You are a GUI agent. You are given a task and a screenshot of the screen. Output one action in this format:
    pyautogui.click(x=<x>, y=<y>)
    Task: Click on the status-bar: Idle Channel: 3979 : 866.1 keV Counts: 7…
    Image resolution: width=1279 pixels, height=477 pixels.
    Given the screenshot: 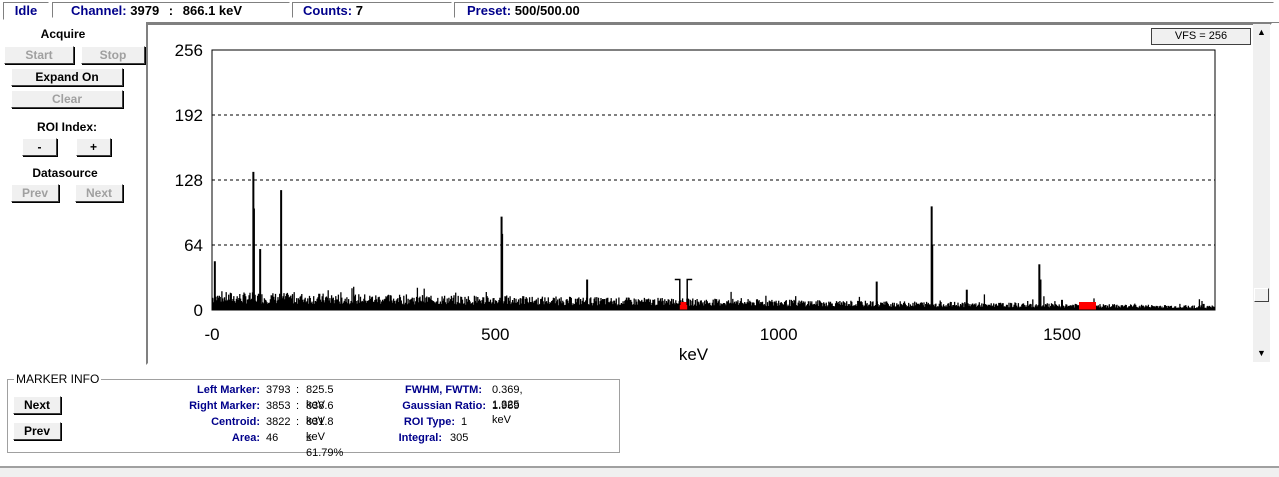 What is the action you would take?
    pyautogui.click(x=639, y=11)
    